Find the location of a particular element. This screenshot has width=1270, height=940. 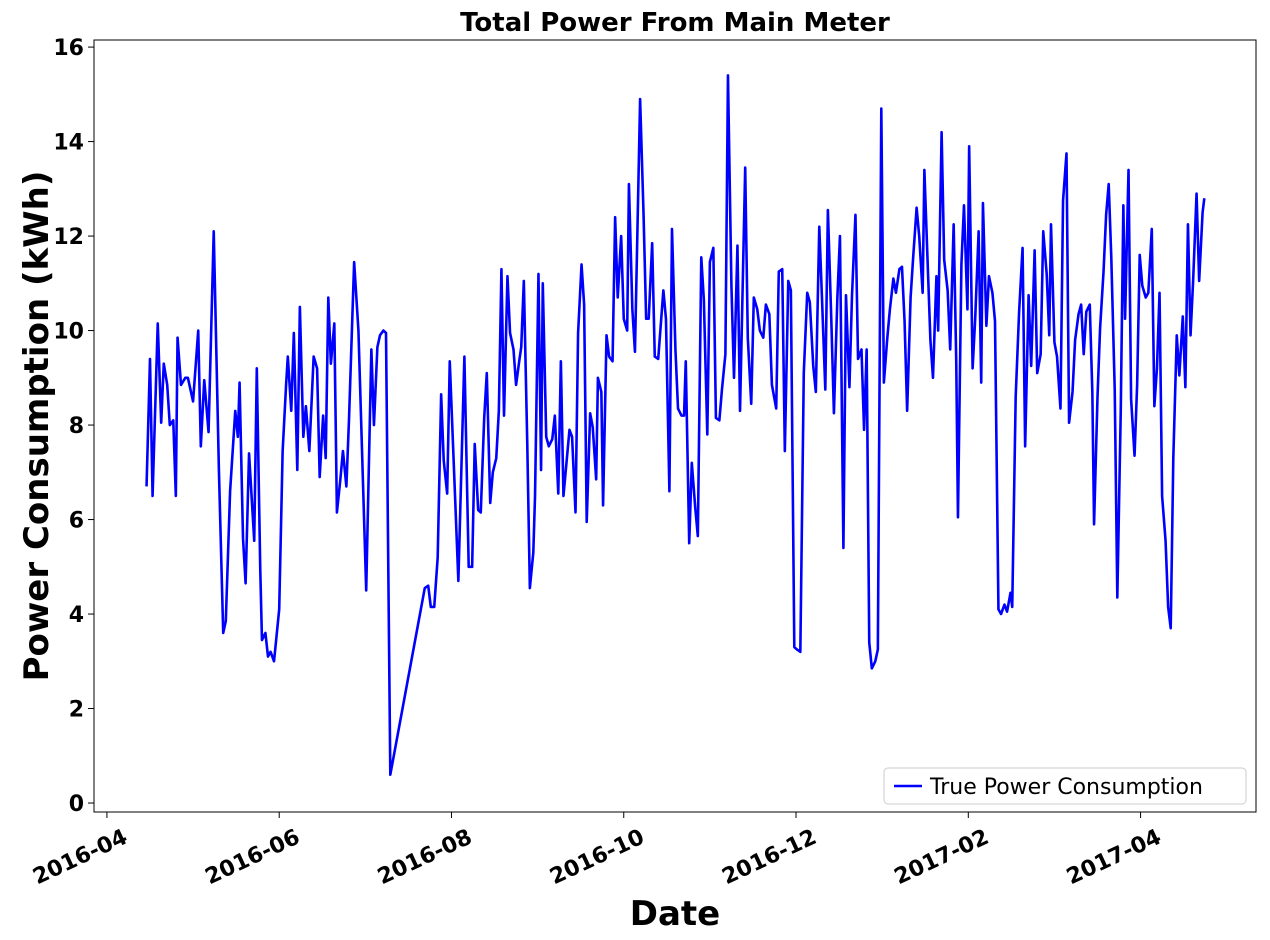

x-tick-label: 2016-08 is located at coordinates (425, 857).